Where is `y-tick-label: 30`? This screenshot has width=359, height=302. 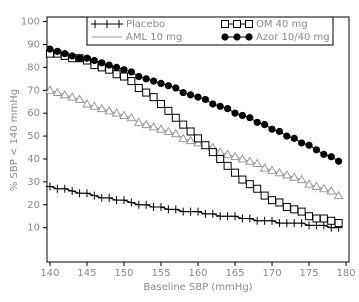 y-tick-label: 30 is located at coordinates (33, 182).